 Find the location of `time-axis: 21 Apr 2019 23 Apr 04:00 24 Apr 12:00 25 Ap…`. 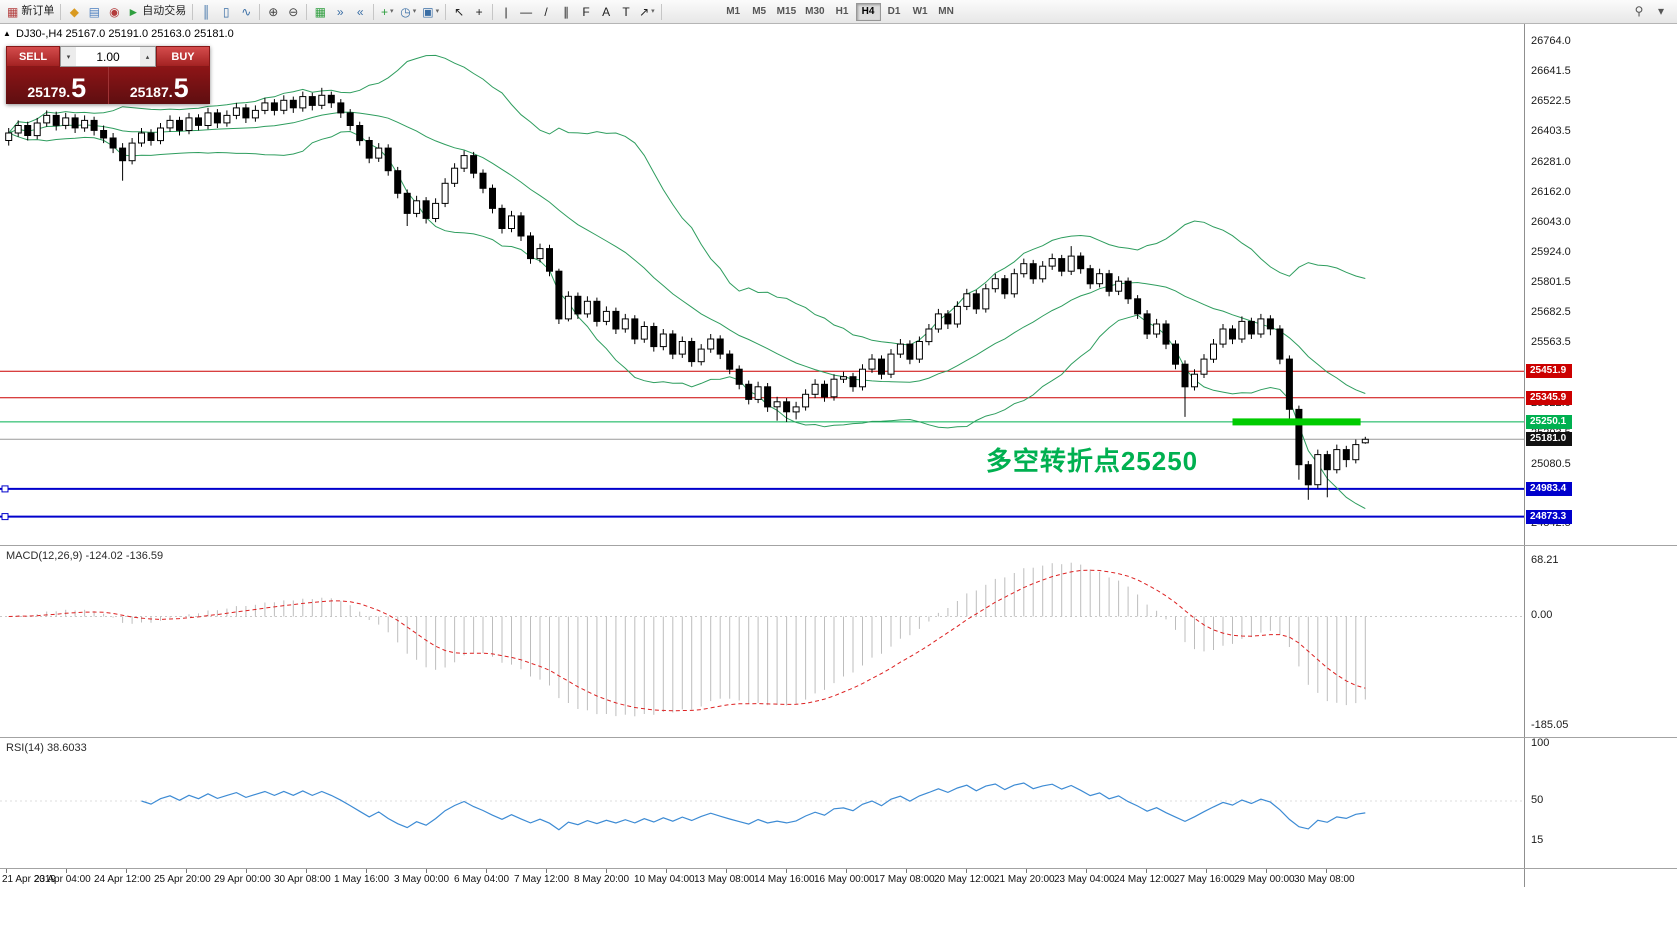

time-axis: 21 Apr 2019 23 Apr 04:00 24 Apr 12:00 25 Ap… is located at coordinates (762, 878).